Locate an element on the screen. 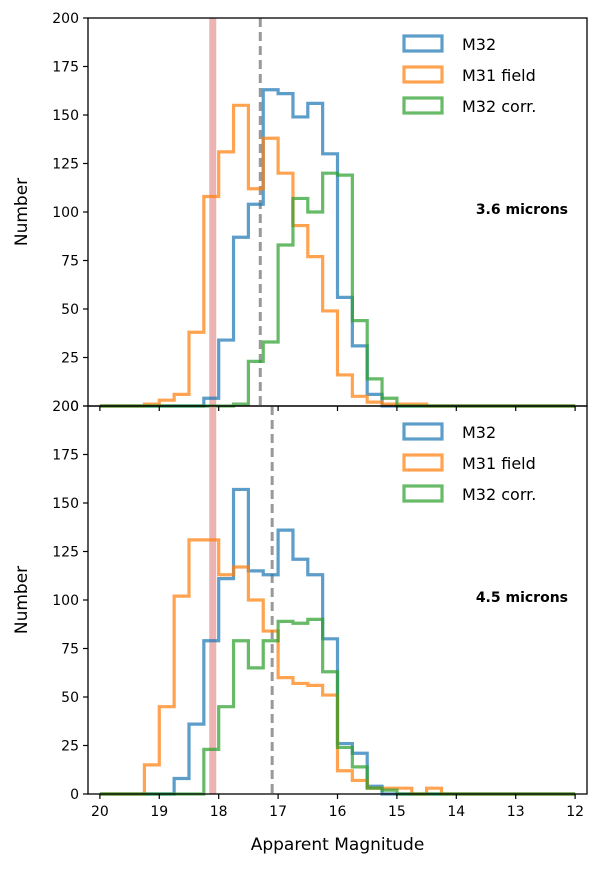 The width and height of the screenshot is (598, 870). panel-2-xtick-label: 20 is located at coordinates (100, 812).